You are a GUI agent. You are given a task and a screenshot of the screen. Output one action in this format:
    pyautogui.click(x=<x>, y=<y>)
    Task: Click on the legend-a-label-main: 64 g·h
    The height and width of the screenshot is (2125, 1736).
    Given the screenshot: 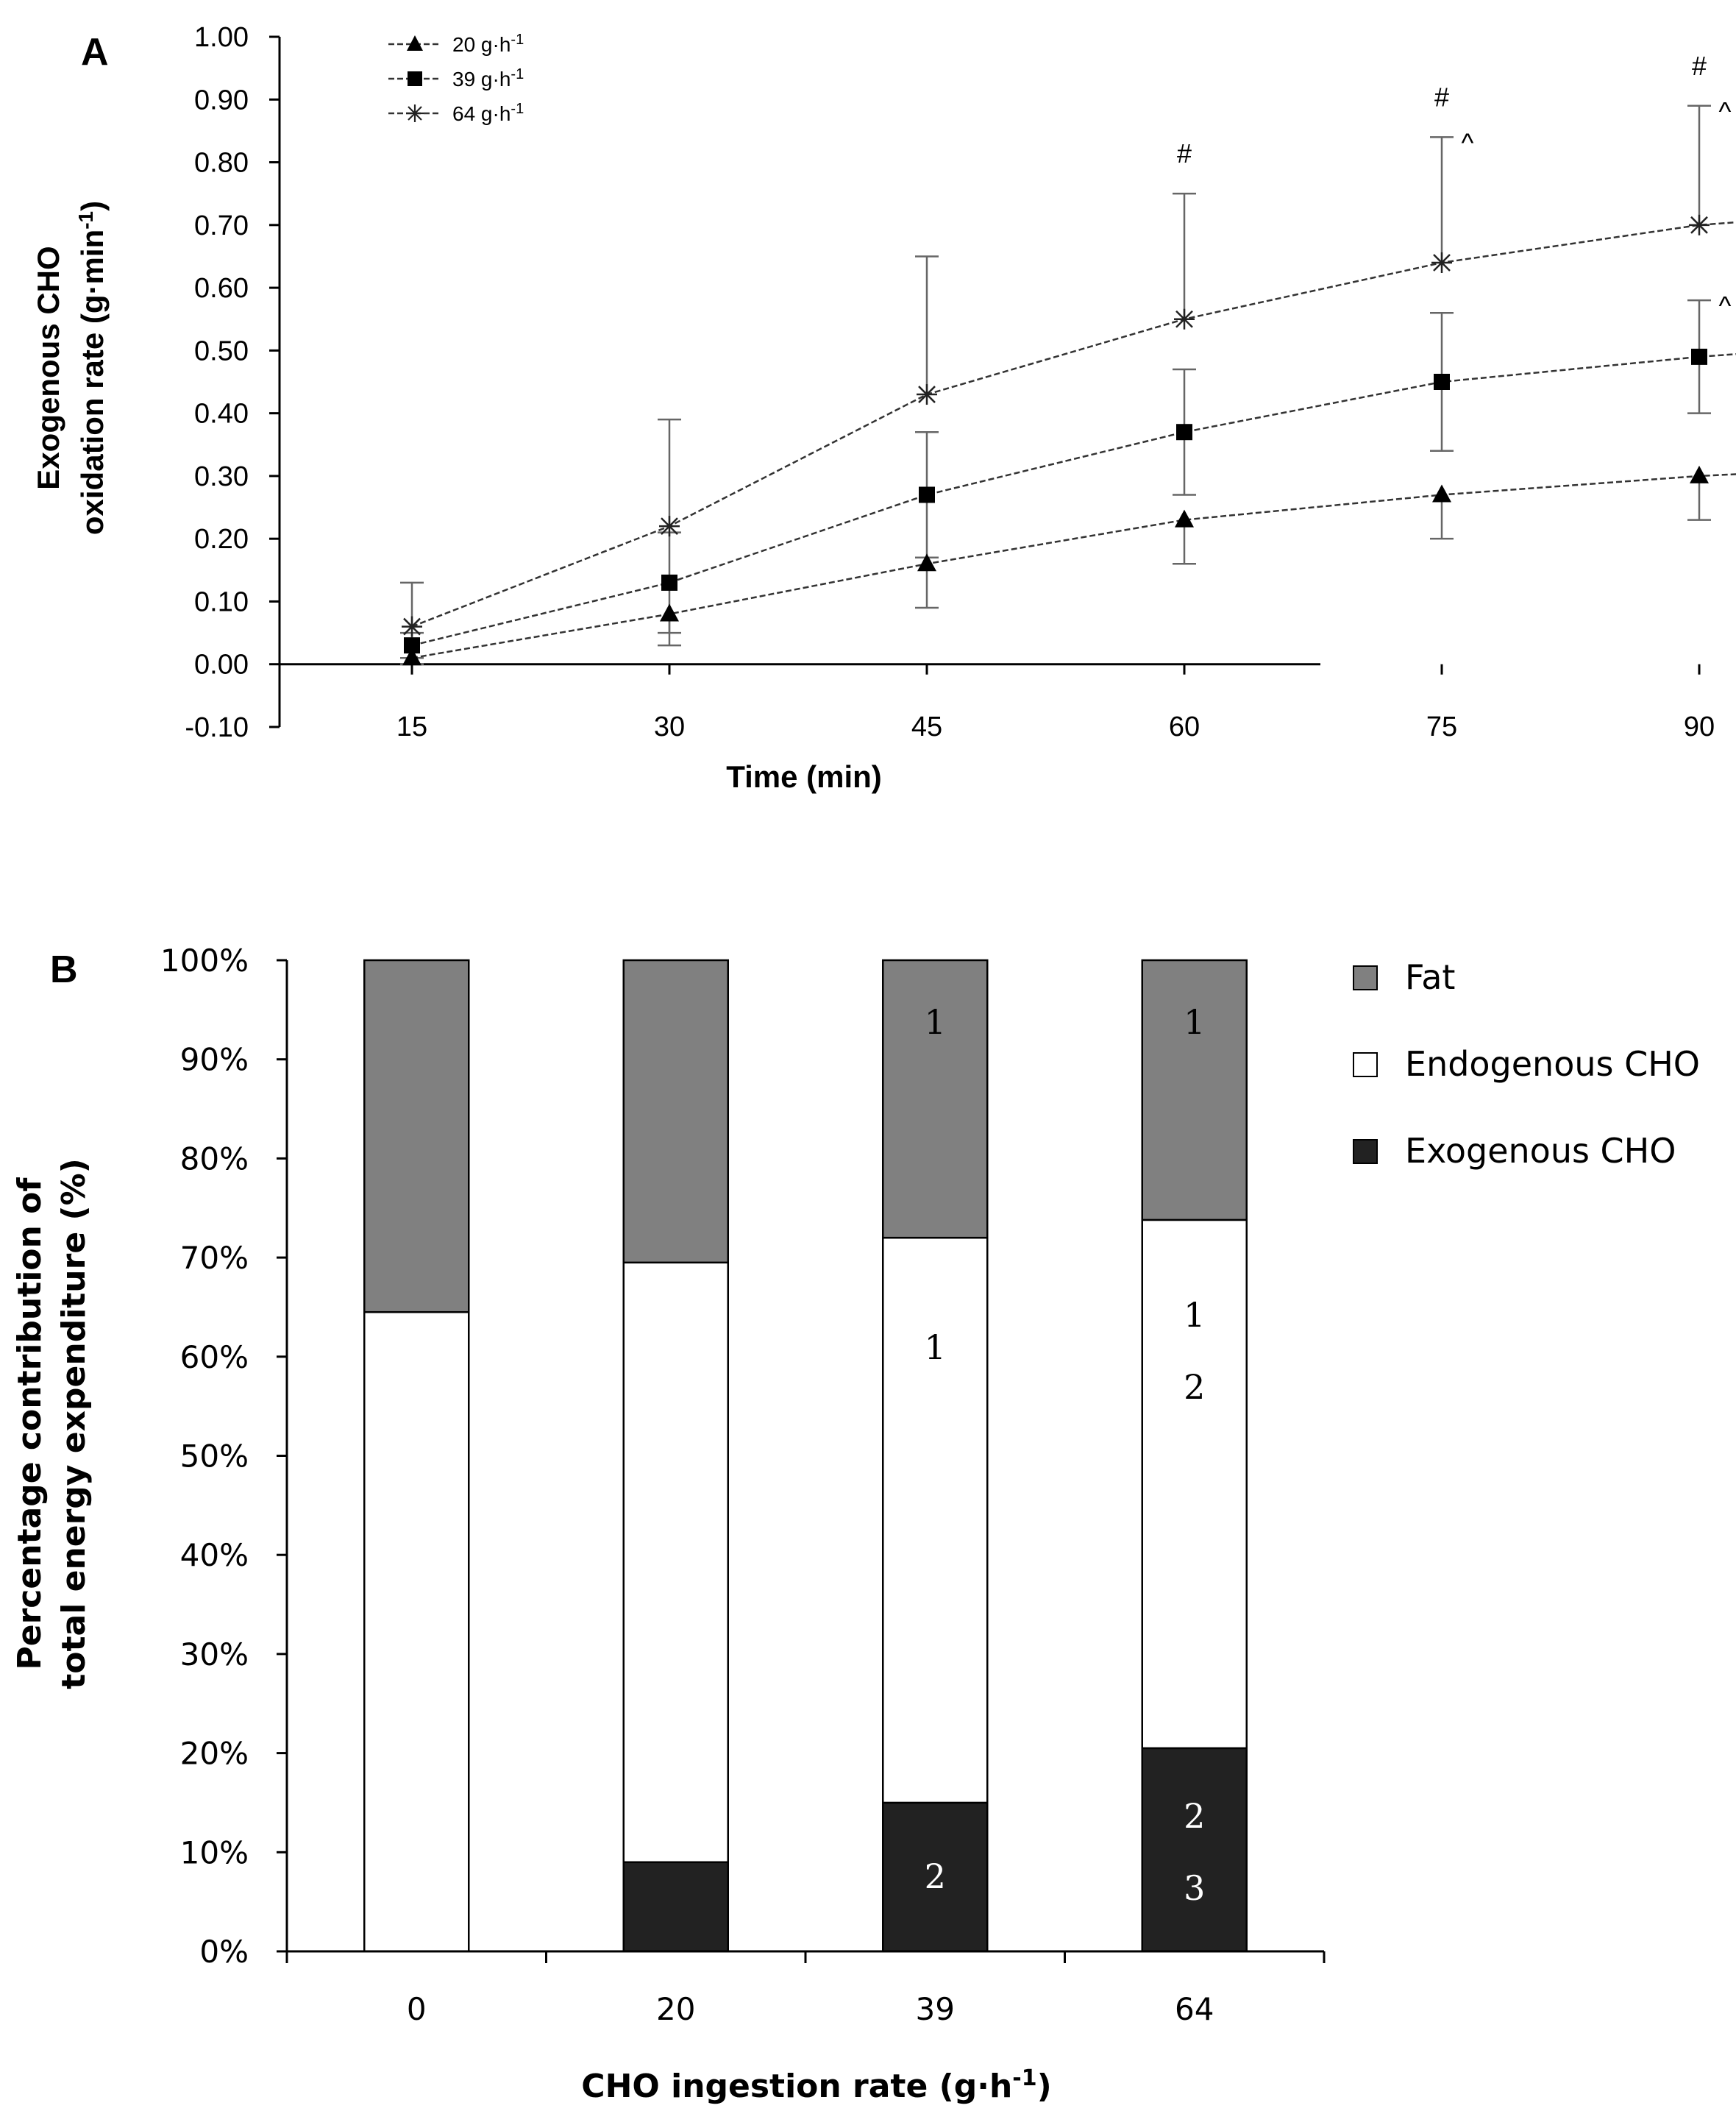 What is the action you would take?
    pyautogui.click(x=481, y=114)
    